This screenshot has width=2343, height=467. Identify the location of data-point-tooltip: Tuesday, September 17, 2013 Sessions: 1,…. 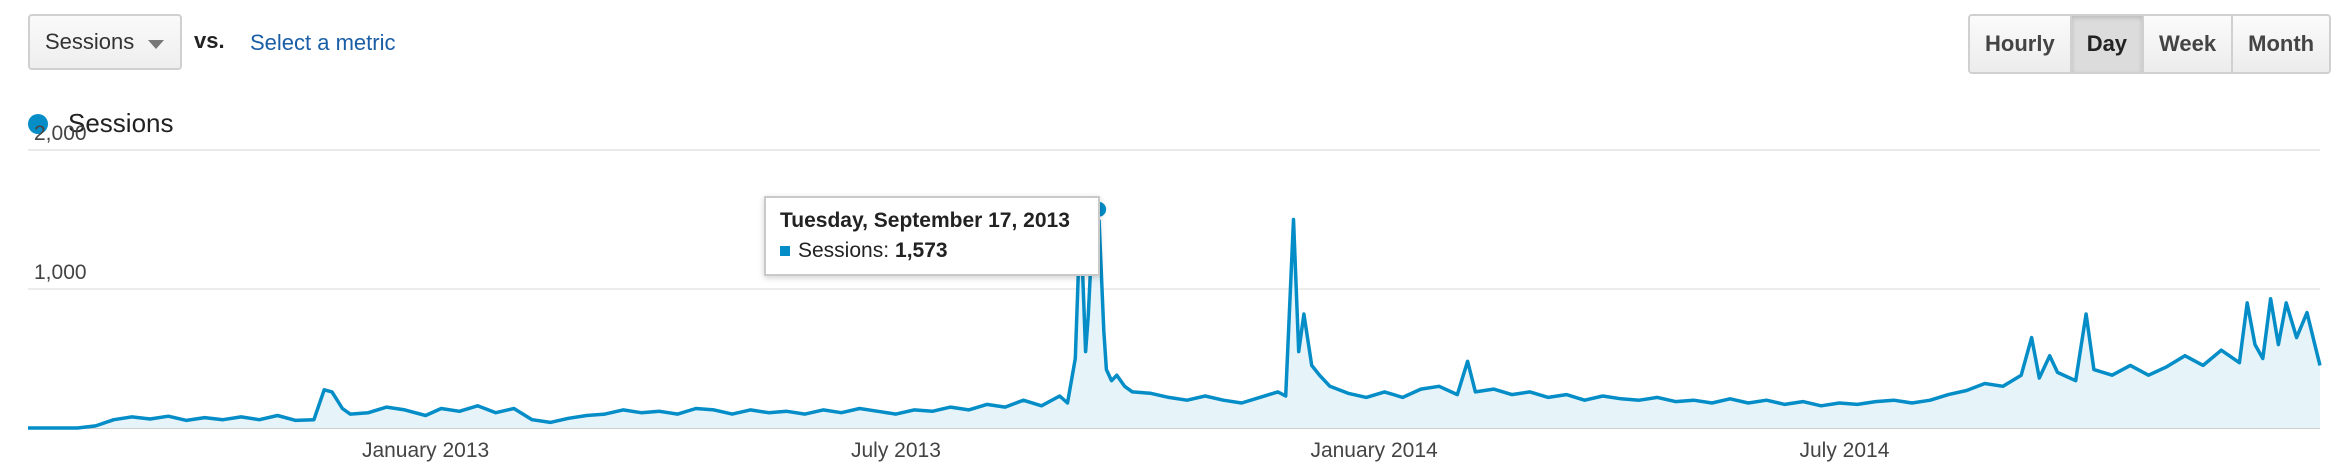
(932, 236).